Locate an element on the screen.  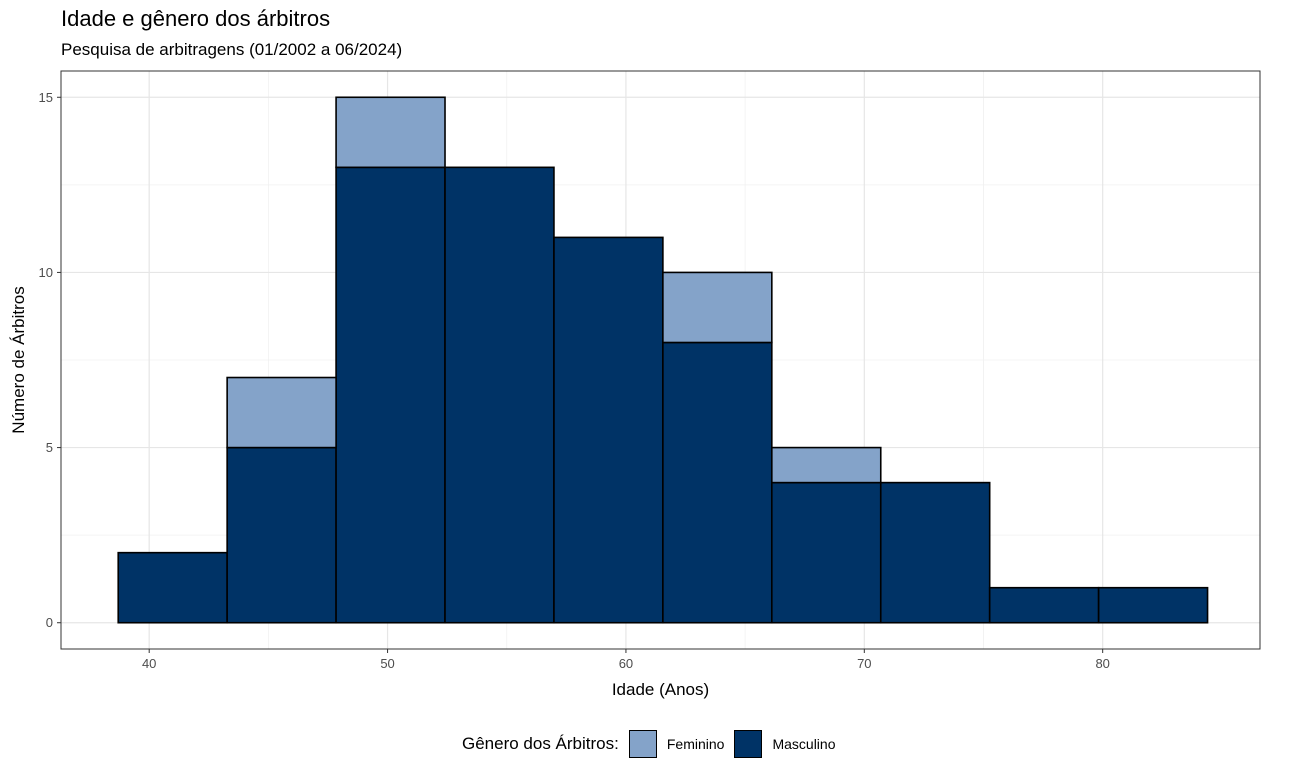
legend: Gênero dos Árbitros: Feminino Masculino is located at coordinates (653, 744).